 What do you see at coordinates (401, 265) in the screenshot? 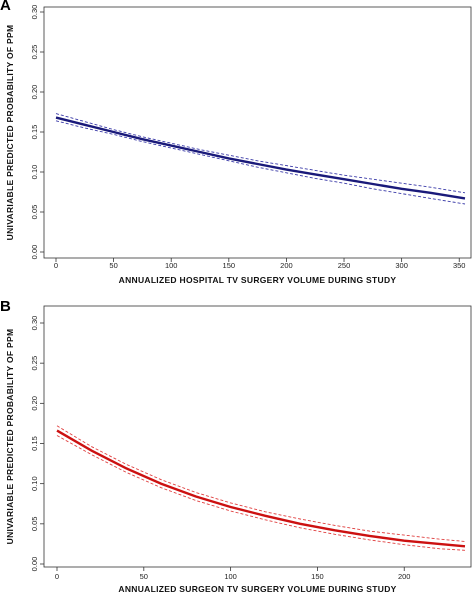
I see `x-tick-label: 300` at bounding box center [401, 265].